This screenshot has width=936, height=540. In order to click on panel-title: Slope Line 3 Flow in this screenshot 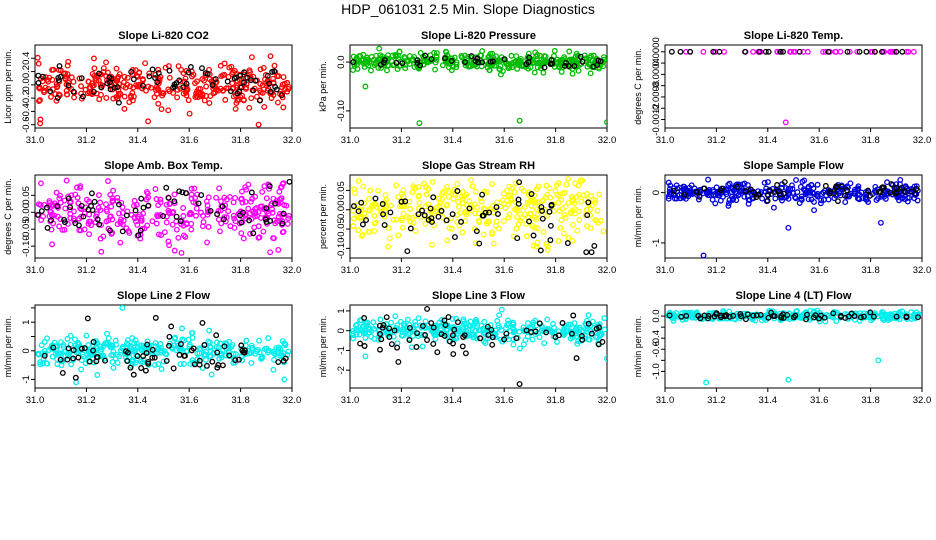, I will do `click(478, 296)`.